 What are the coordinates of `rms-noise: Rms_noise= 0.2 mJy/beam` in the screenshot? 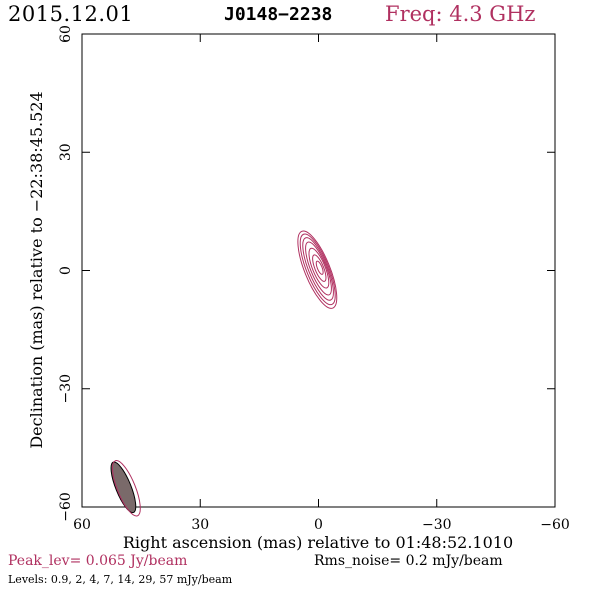 It's located at (408, 561).